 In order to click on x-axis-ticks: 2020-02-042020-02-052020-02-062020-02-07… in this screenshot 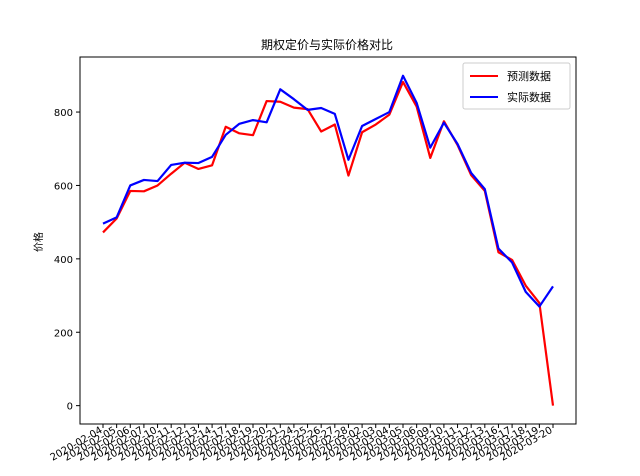, I will do `click(302, 444)`.